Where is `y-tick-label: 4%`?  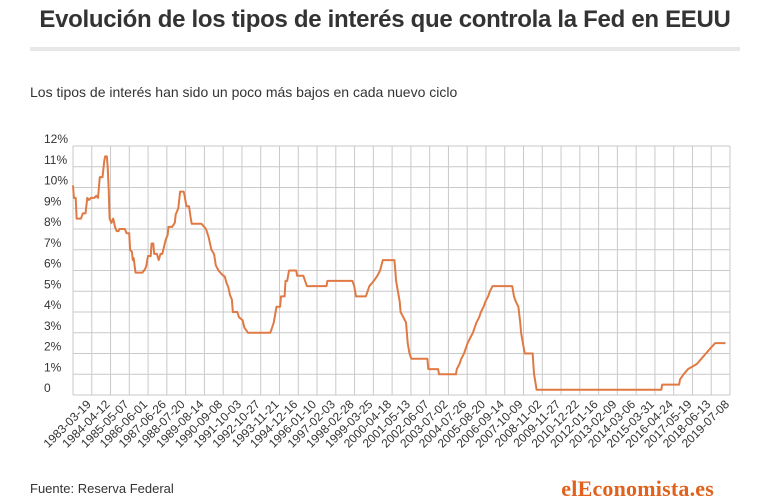
y-tick-label: 4% is located at coordinates (53, 305).